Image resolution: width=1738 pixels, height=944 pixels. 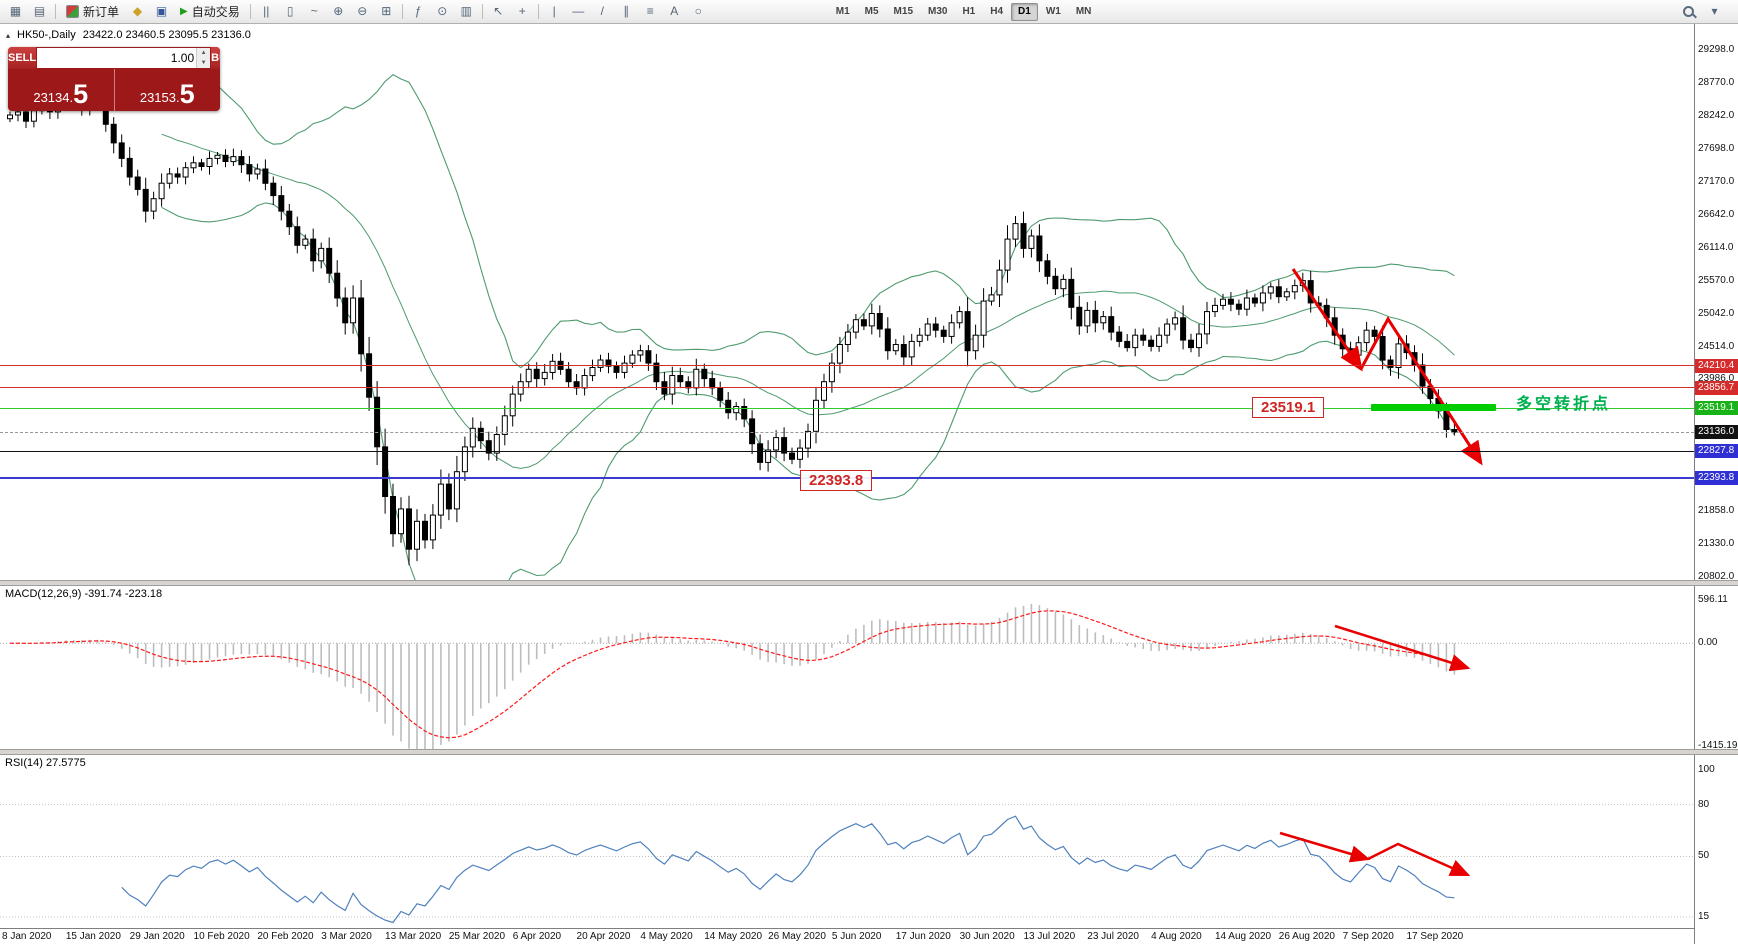 I want to click on axis-tick: 0.00, so click(x=1708, y=643).